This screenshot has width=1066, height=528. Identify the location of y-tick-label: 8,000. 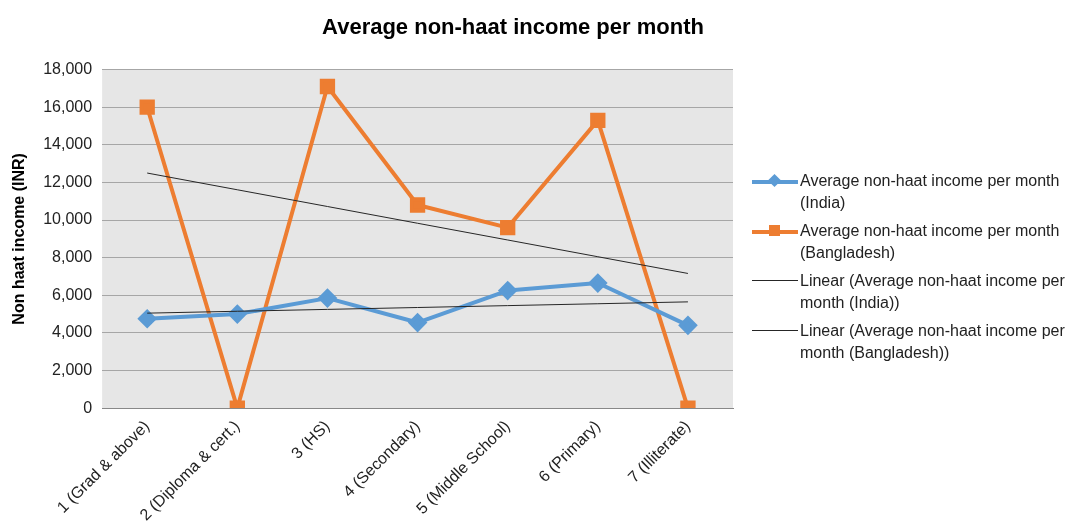
(72, 257).